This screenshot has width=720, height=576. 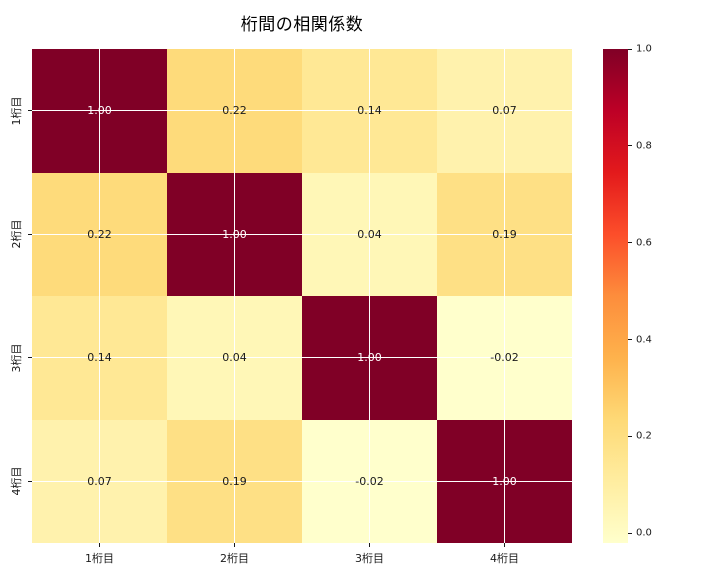 I want to click on y-tick-label: 1桁目, so click(x=16, y=111).